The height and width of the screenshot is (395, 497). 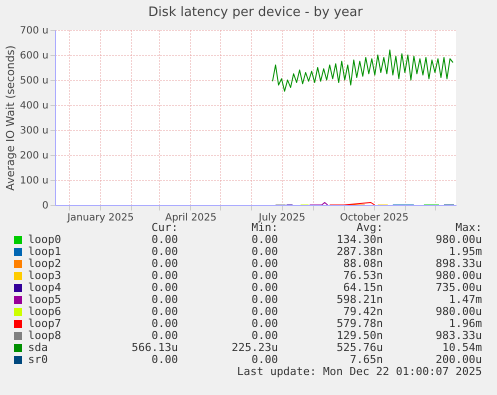 I want to click on text: 1.47m, so click(x=465, y=299).